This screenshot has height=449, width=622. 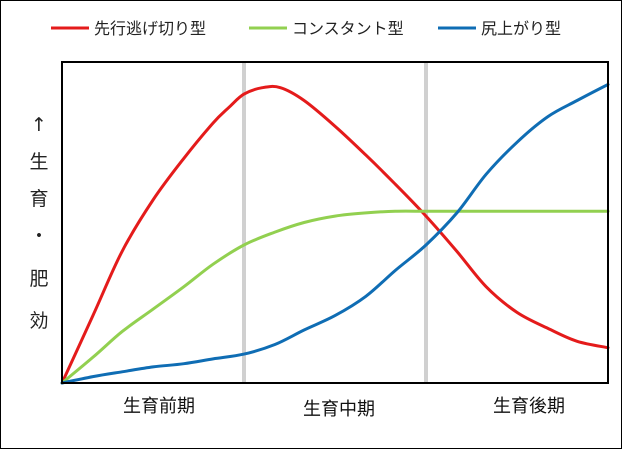 I want to click on phase-label-early: 生育前期, so click(x=159, y=406).